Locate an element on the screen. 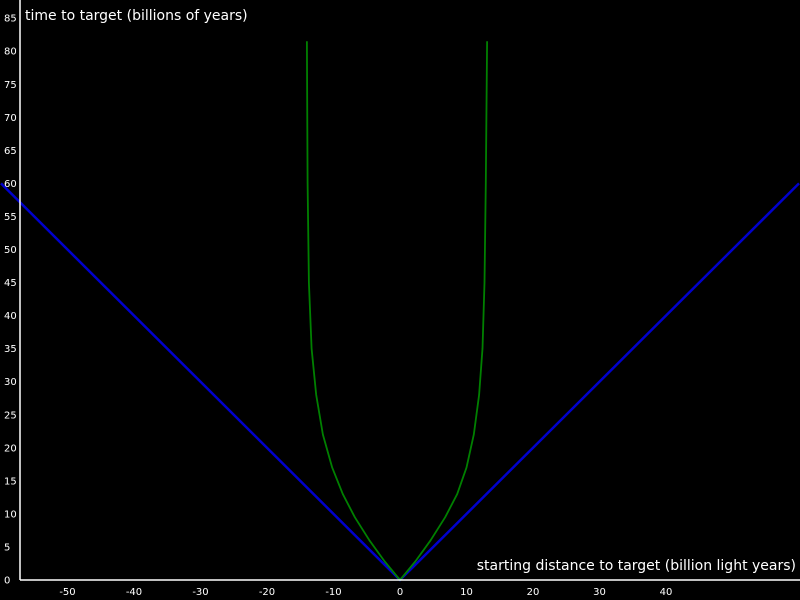 This screenshot has height=600, width=800. x-tick-label: -50 is located at coordinates (67, 592).